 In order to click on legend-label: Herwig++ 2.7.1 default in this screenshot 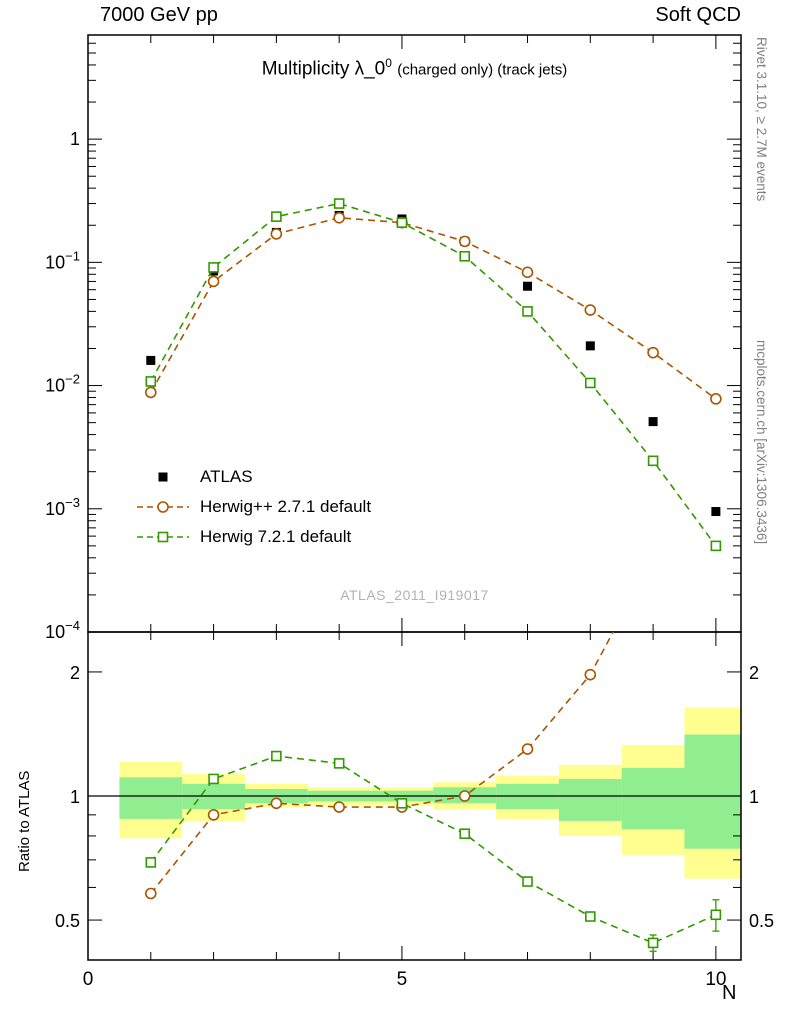, I will do `click(286, 506)`.